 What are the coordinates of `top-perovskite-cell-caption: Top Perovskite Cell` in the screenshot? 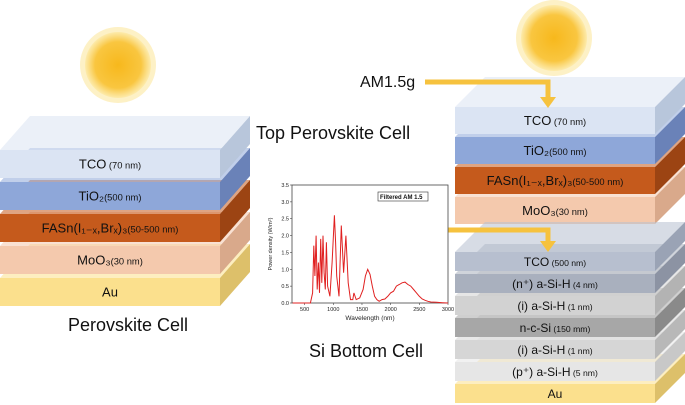 It's located at (333, 133).